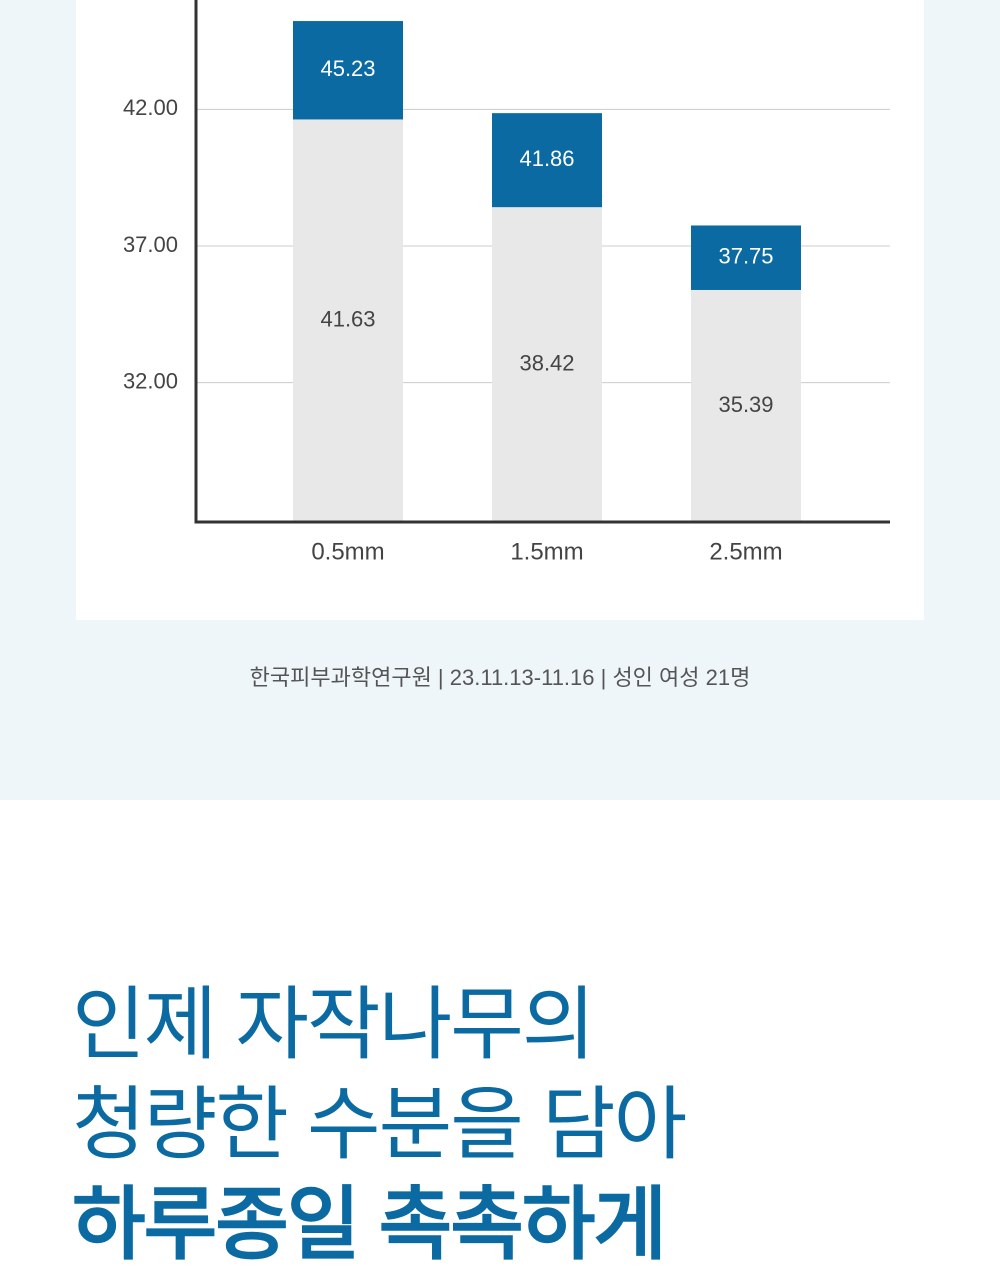  I want to click on value-label: 38.42, so click(546, 362).